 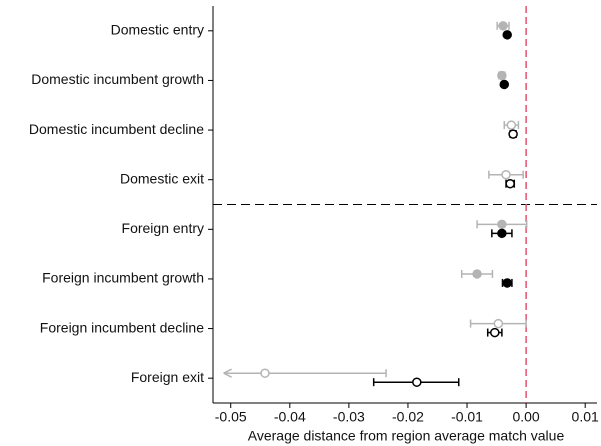 What do you see at coordinates (467, 417) in the screenshot?
I see `x-tick-label: -0.01` at bounding box center [467, 417].